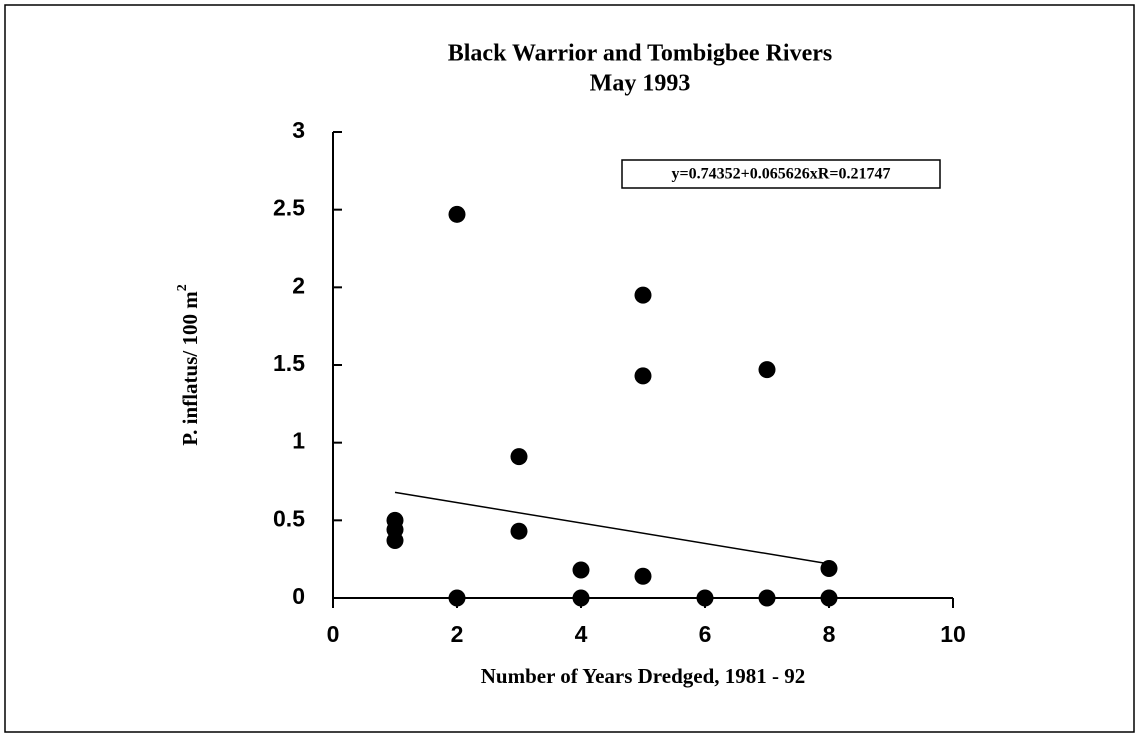  What do you see at coordinates (298, 596) in the screenshot?
I see `y-tick-label: 0` at bounding box center [298, 596].